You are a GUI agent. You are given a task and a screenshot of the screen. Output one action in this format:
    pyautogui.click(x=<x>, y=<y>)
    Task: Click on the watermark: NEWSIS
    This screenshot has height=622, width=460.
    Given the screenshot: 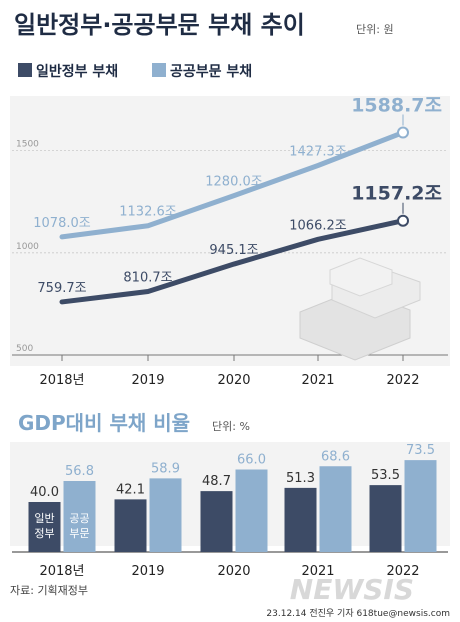 What is the action you would take?
    pyautogui.click(x=352, y=589)
    